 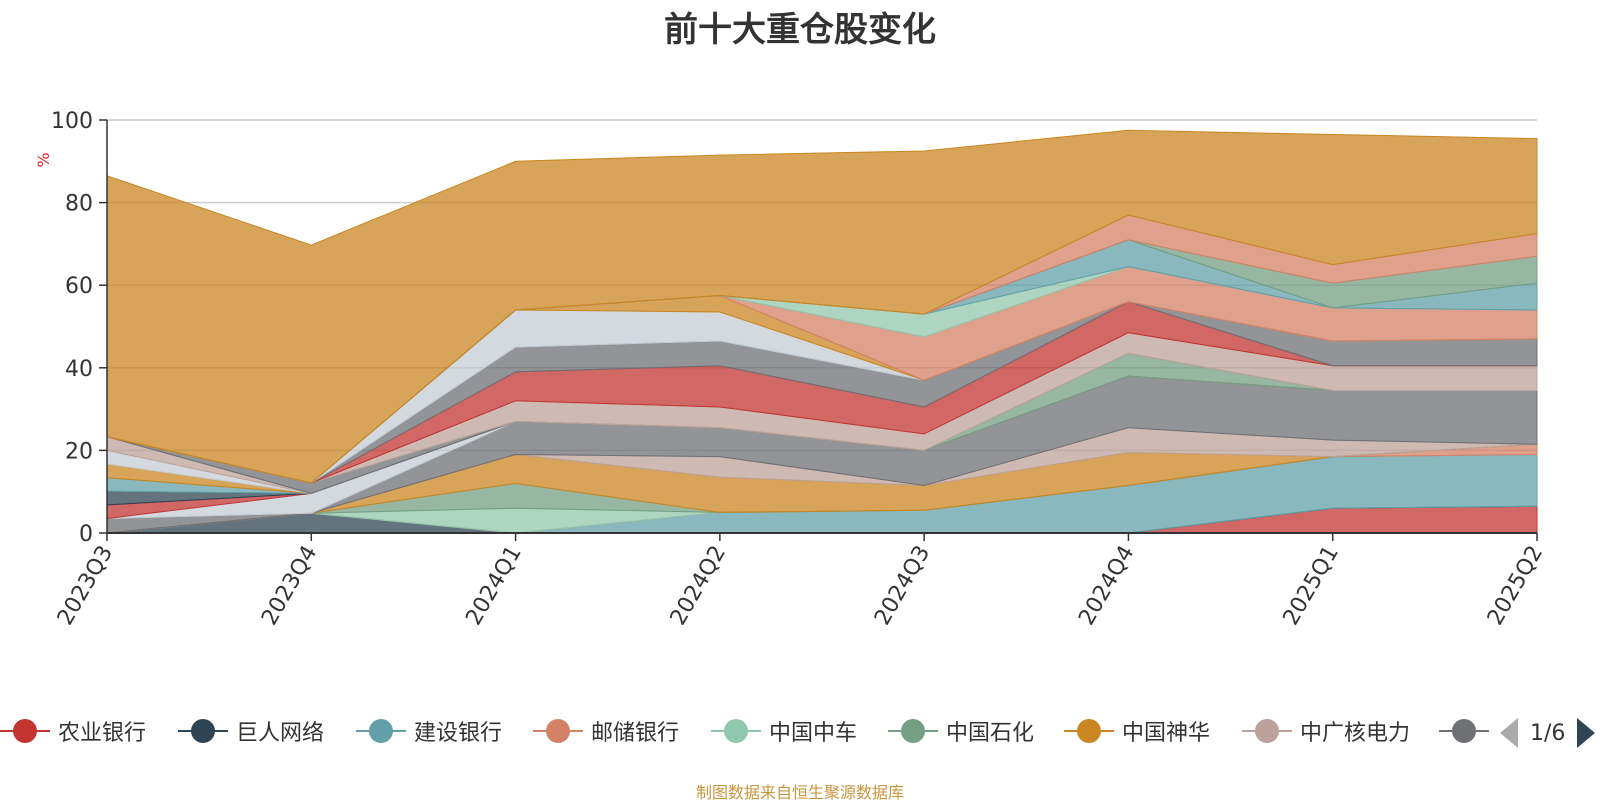 I want to click on legend-page-indicator: 1/6, so click(x=1548, y=733).